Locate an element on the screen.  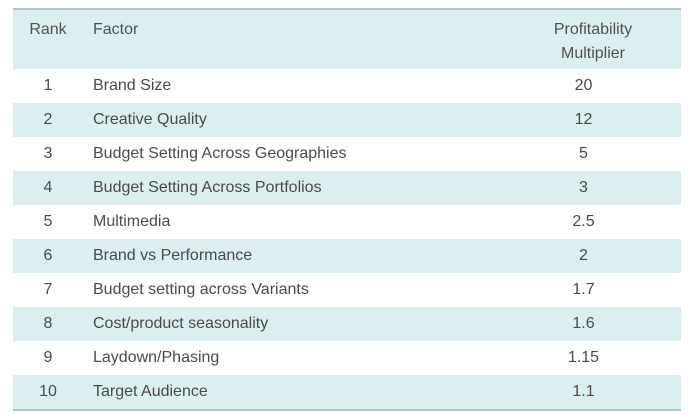
header-multiplier-line1: Profitability is located at coordinates (593, 29).